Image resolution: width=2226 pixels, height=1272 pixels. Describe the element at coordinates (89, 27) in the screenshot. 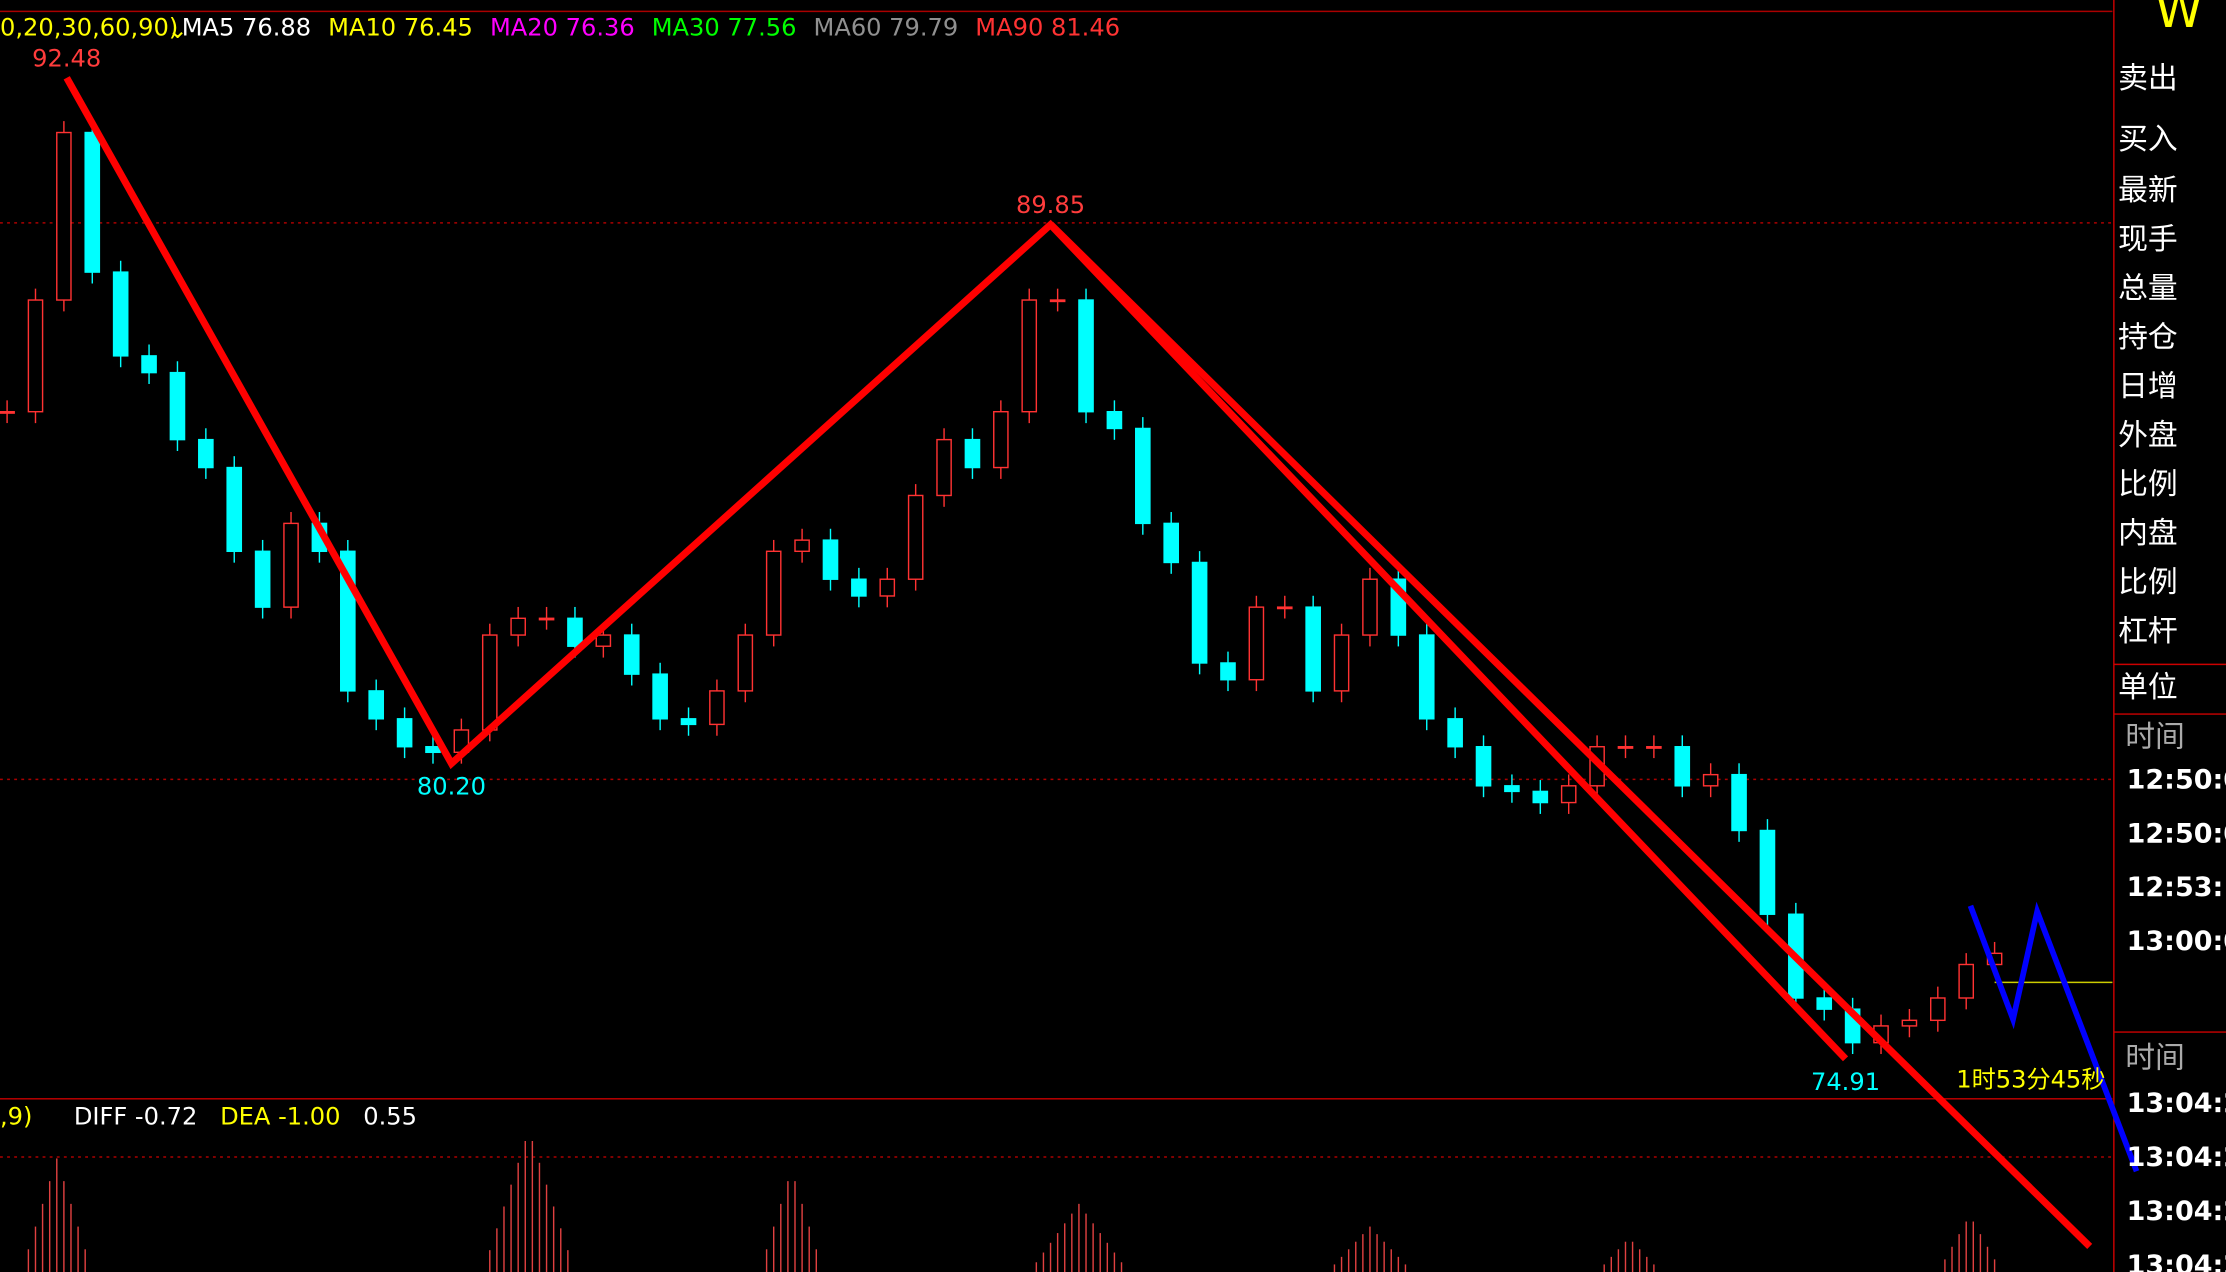

I see `ma-params: 0,20,30,60,90)` at that location.